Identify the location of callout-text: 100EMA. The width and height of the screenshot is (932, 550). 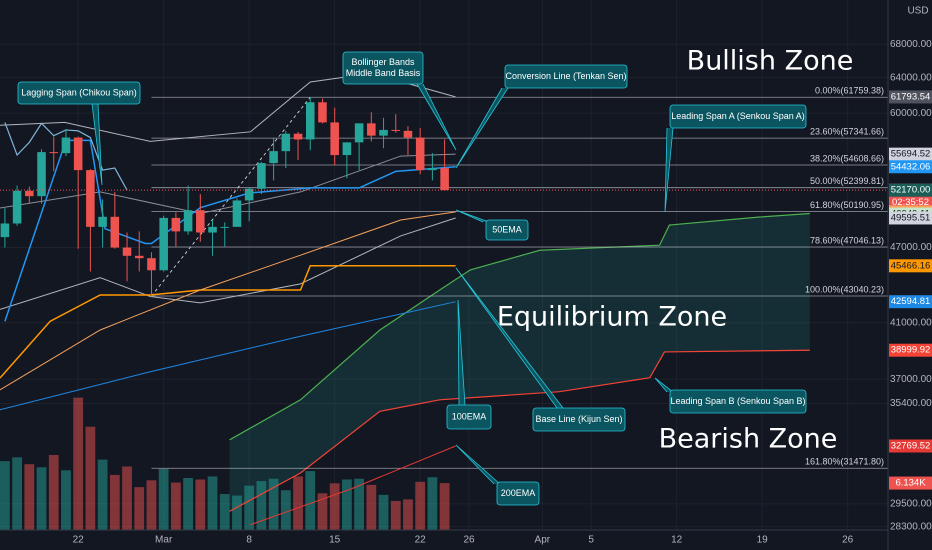
(469, 416).